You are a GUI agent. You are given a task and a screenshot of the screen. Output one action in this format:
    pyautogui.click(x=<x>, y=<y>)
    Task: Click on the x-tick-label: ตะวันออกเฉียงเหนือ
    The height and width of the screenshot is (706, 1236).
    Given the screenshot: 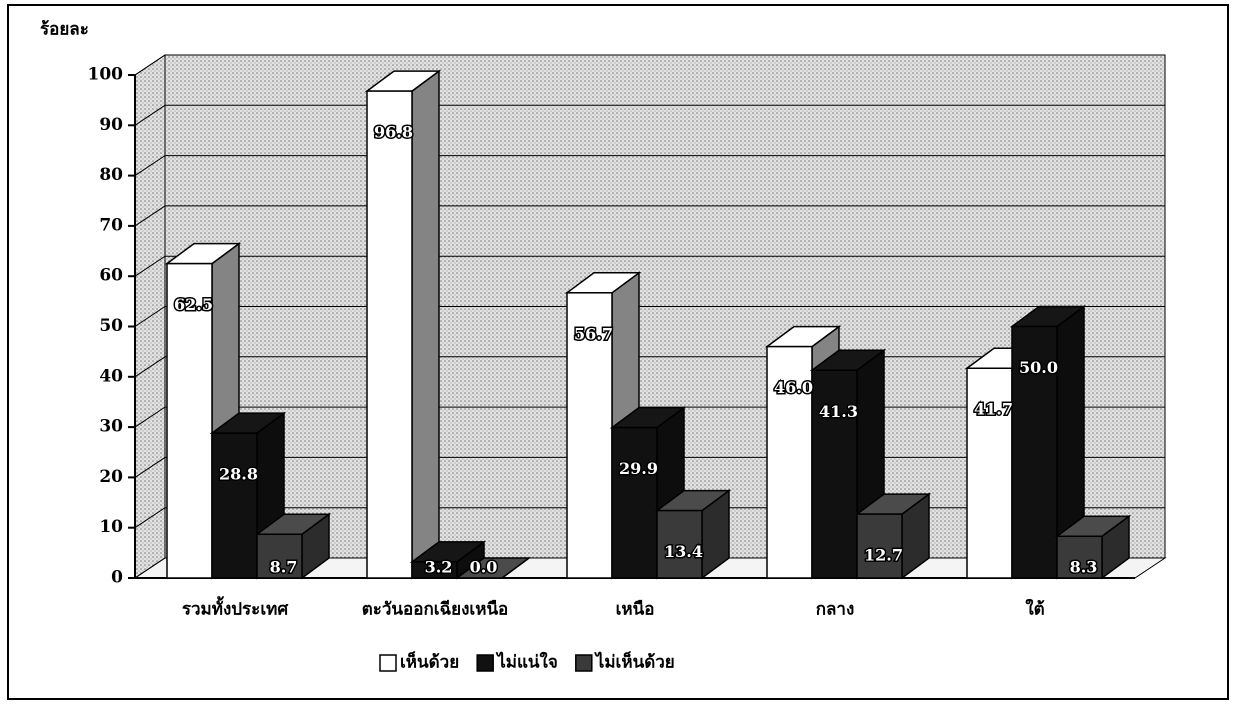 What is the action you would take?
    pyautogui.click(x=435, y=609)
    